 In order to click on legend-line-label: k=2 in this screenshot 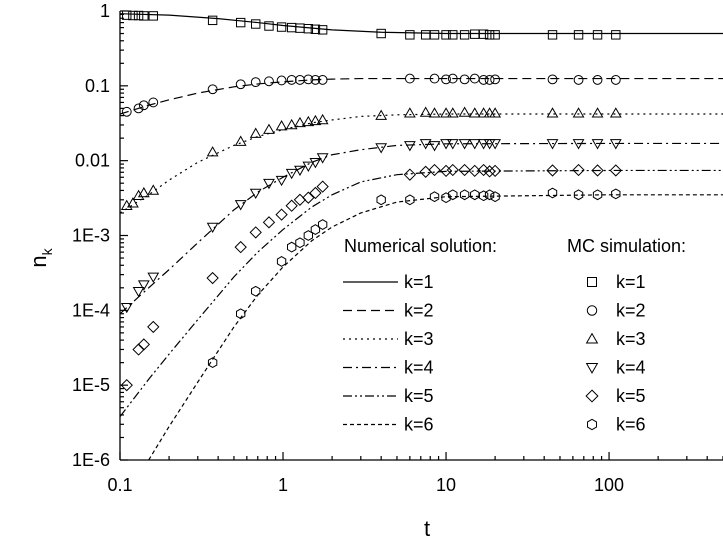, I will do `click(419, 311)`.